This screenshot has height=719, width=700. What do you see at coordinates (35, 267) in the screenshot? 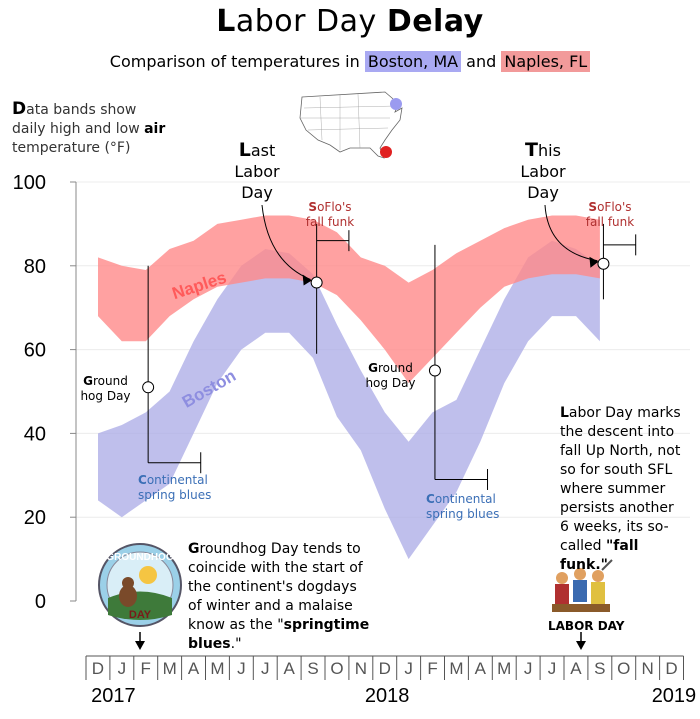
I see `y-tick-label: 80` at bounding box center [35, 267].